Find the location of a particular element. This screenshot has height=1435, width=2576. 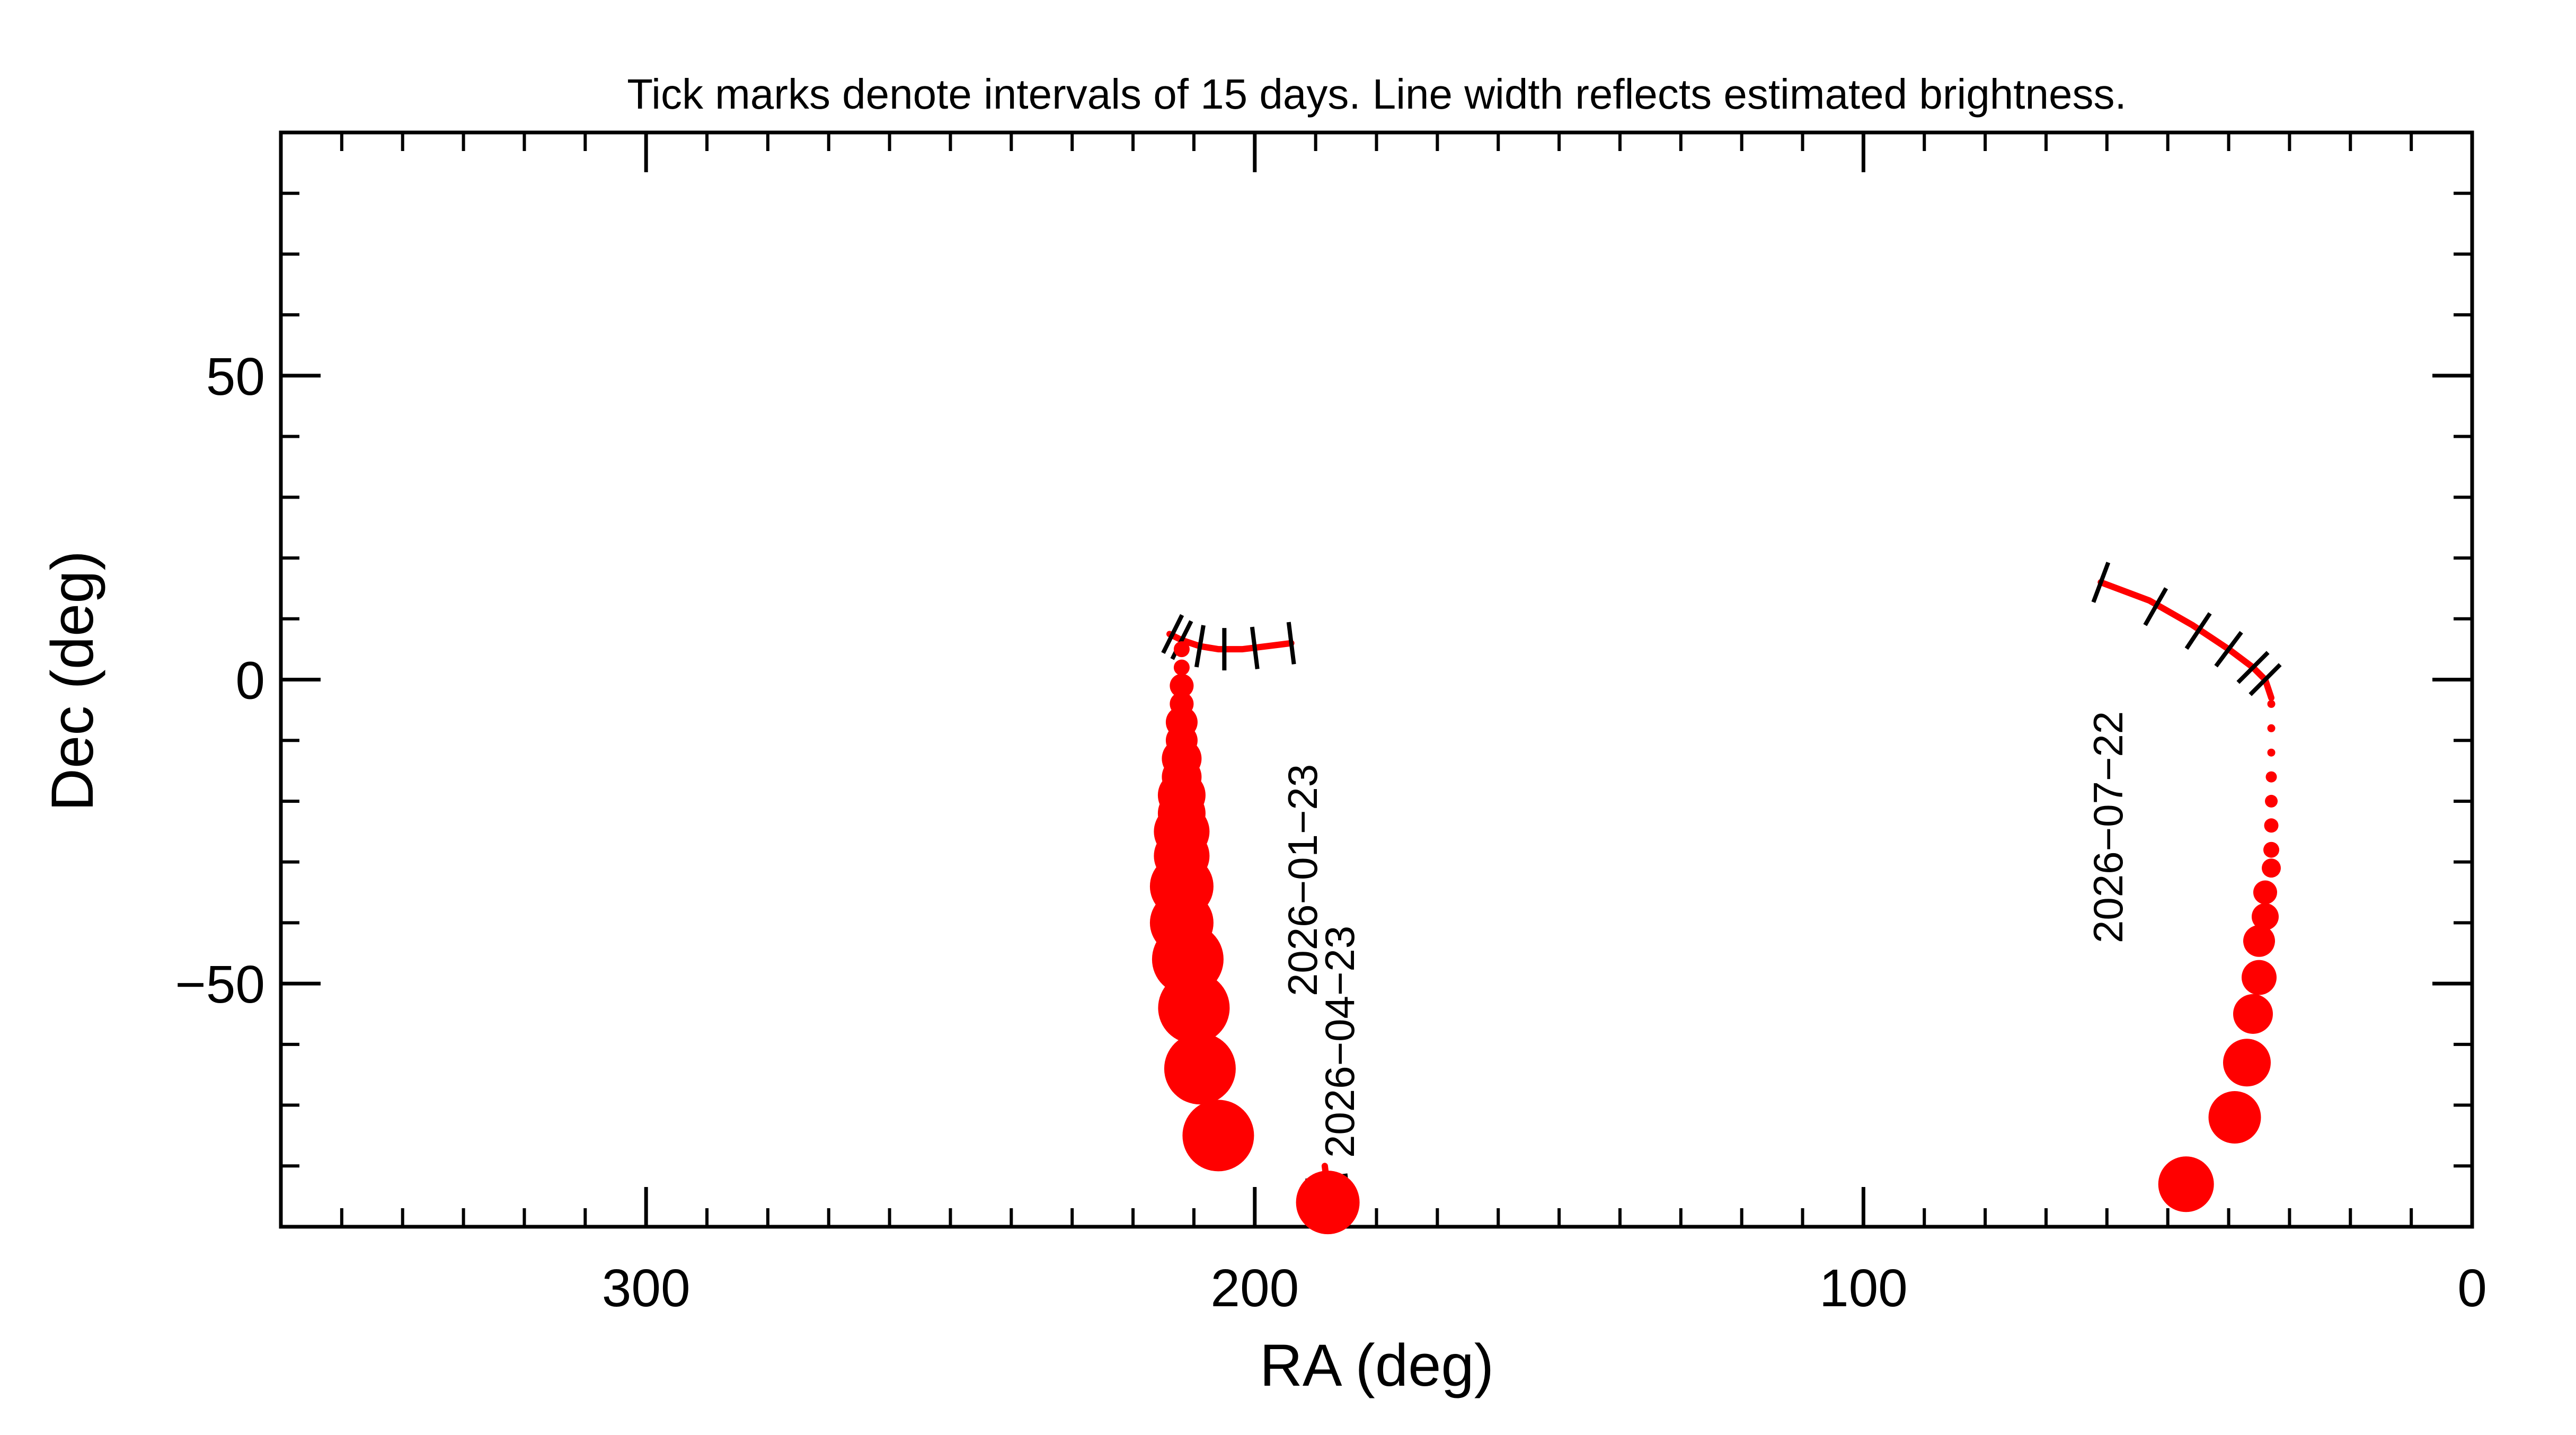

x-tick-label: 300 is located at coordinates (646, 1288).